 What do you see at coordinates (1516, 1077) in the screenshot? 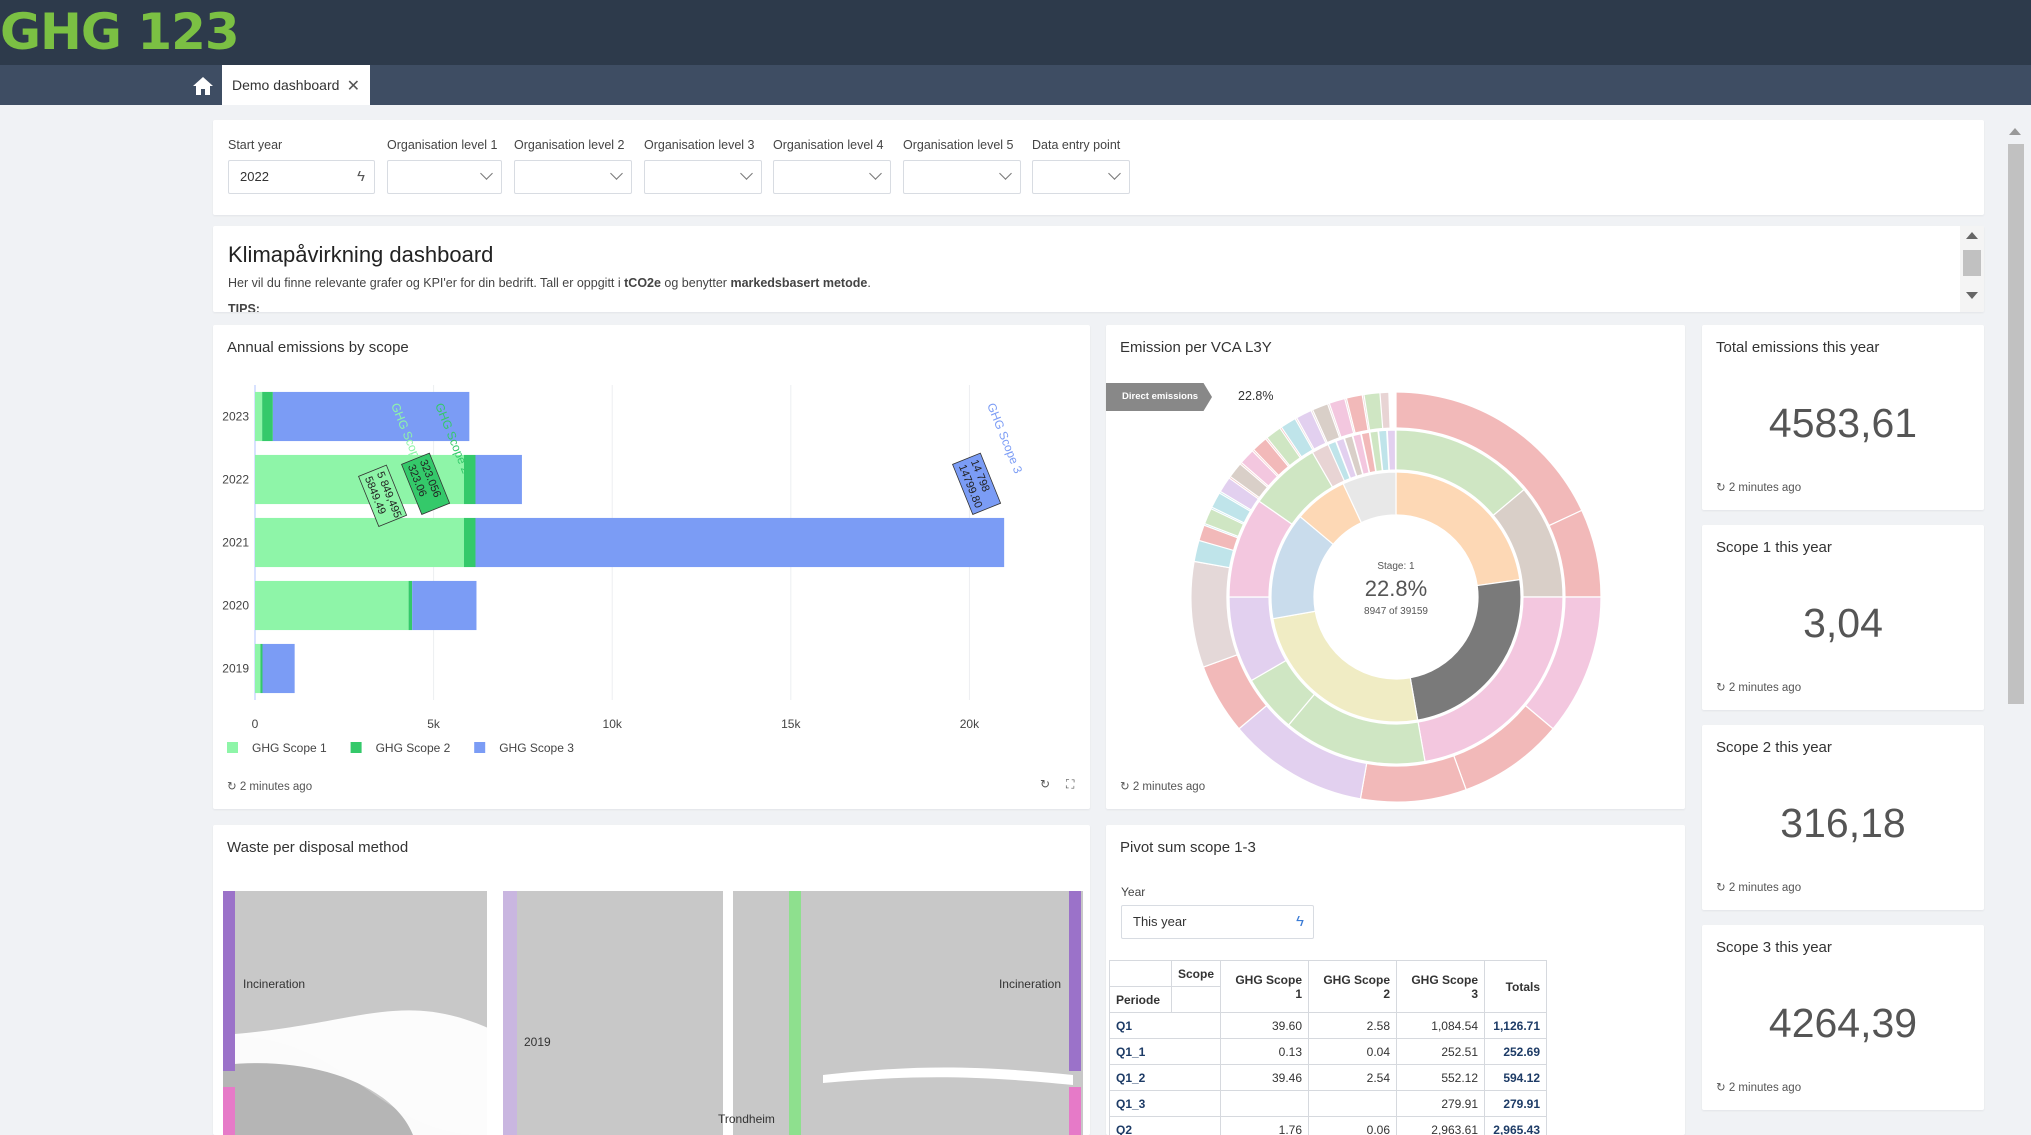
I see `pivot-total-cell: 594.12` at bounding box center [1516, 1077].